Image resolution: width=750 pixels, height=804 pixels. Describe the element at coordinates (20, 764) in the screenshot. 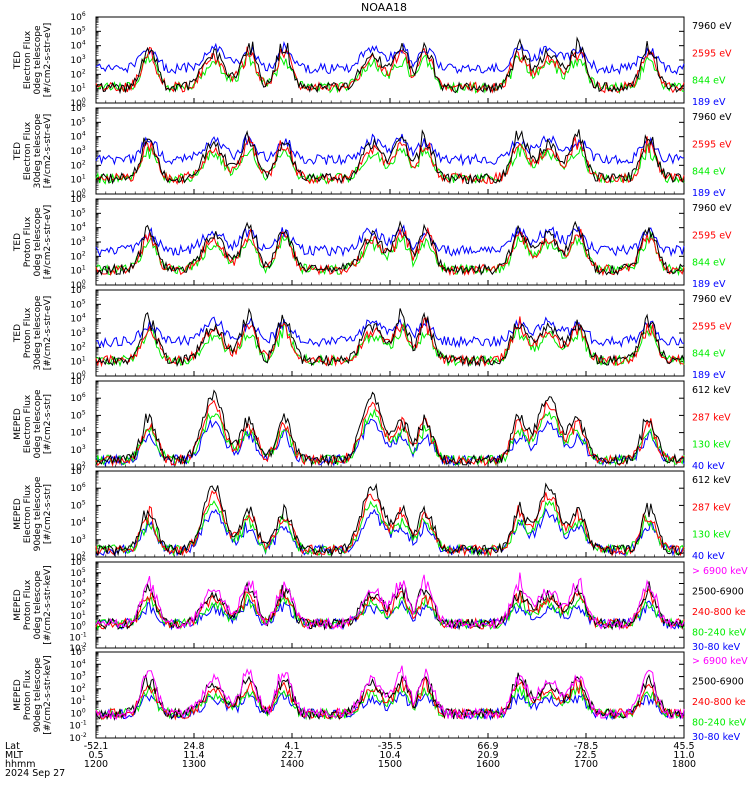

I see `footer-row-label: hhmm` at that location.